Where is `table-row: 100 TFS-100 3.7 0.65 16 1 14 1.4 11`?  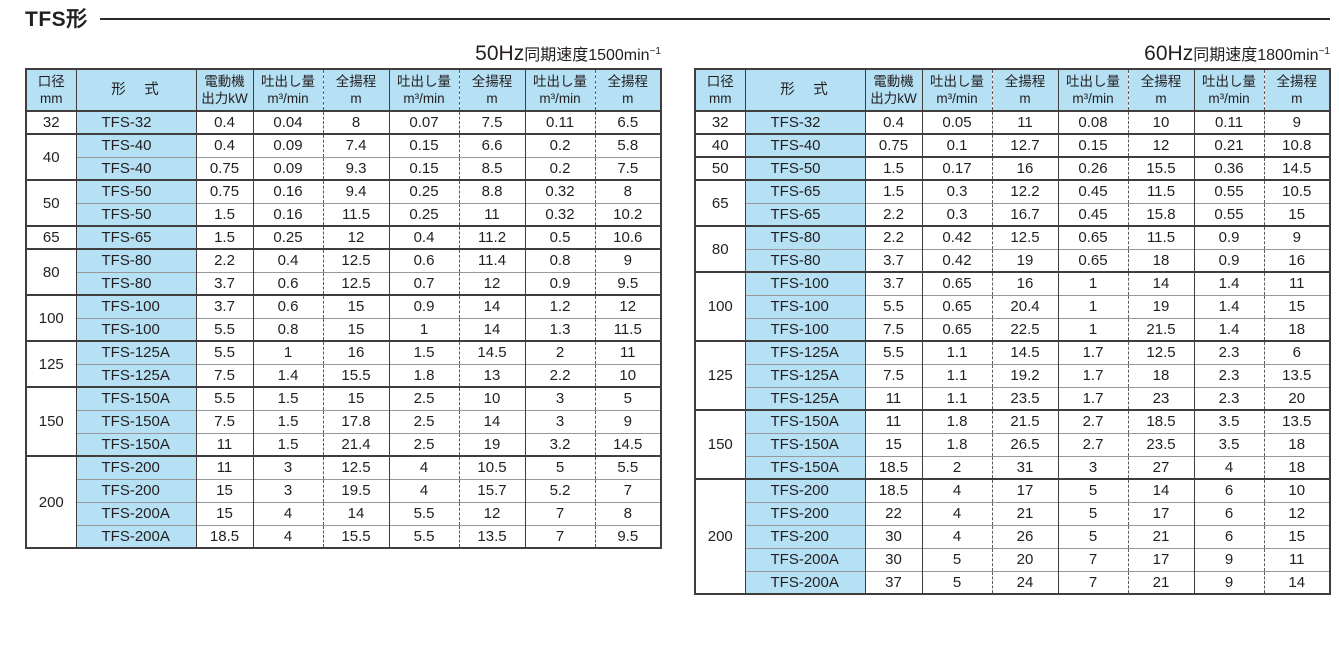
table-row: 100 TFS-100 3.7 0.65 16 1 14 1.4 11 is located at coordinates (1012, 306).